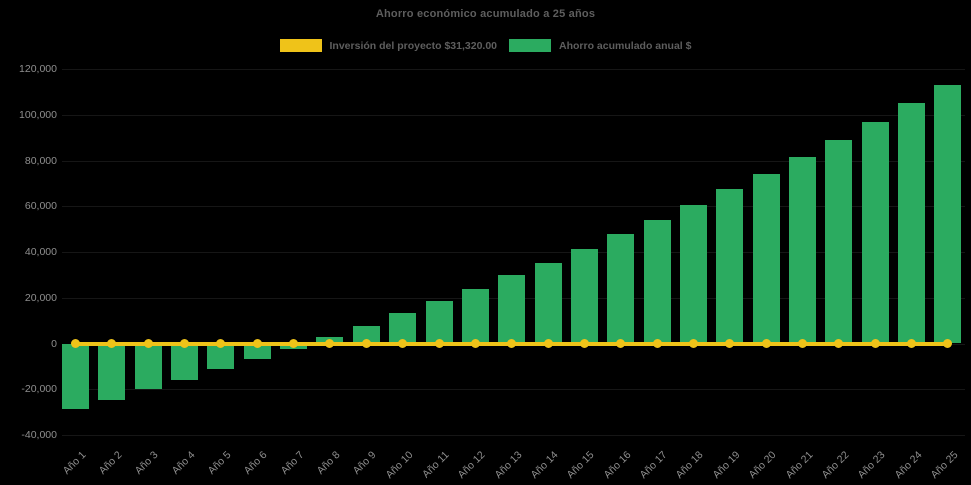  Describe the element at coordinates (485, 14) in the screenshot. I see `chart-title: Ahorro económico acumulado a 25 años` at that location.